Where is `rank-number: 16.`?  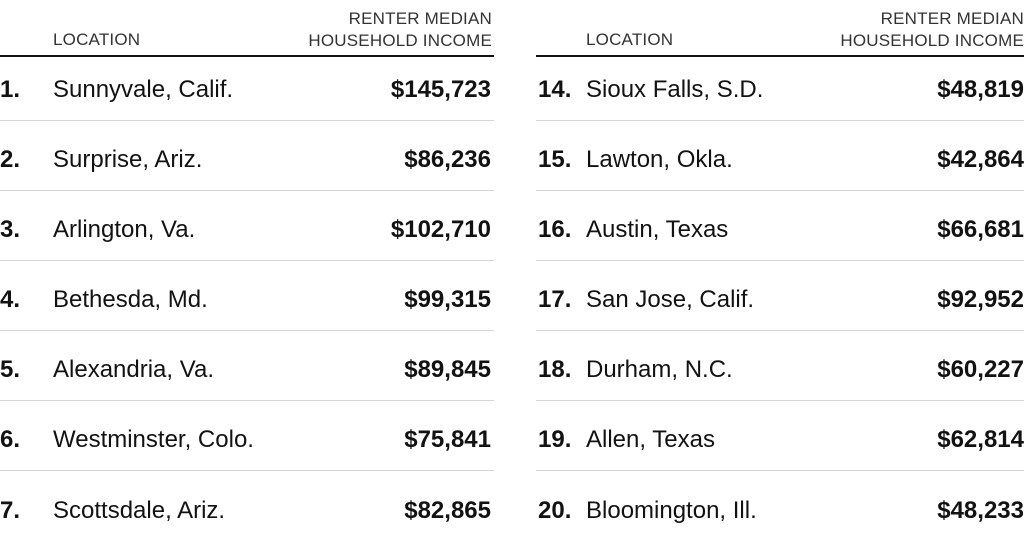
rank-number: 16. is located at coordinates (555, 229).